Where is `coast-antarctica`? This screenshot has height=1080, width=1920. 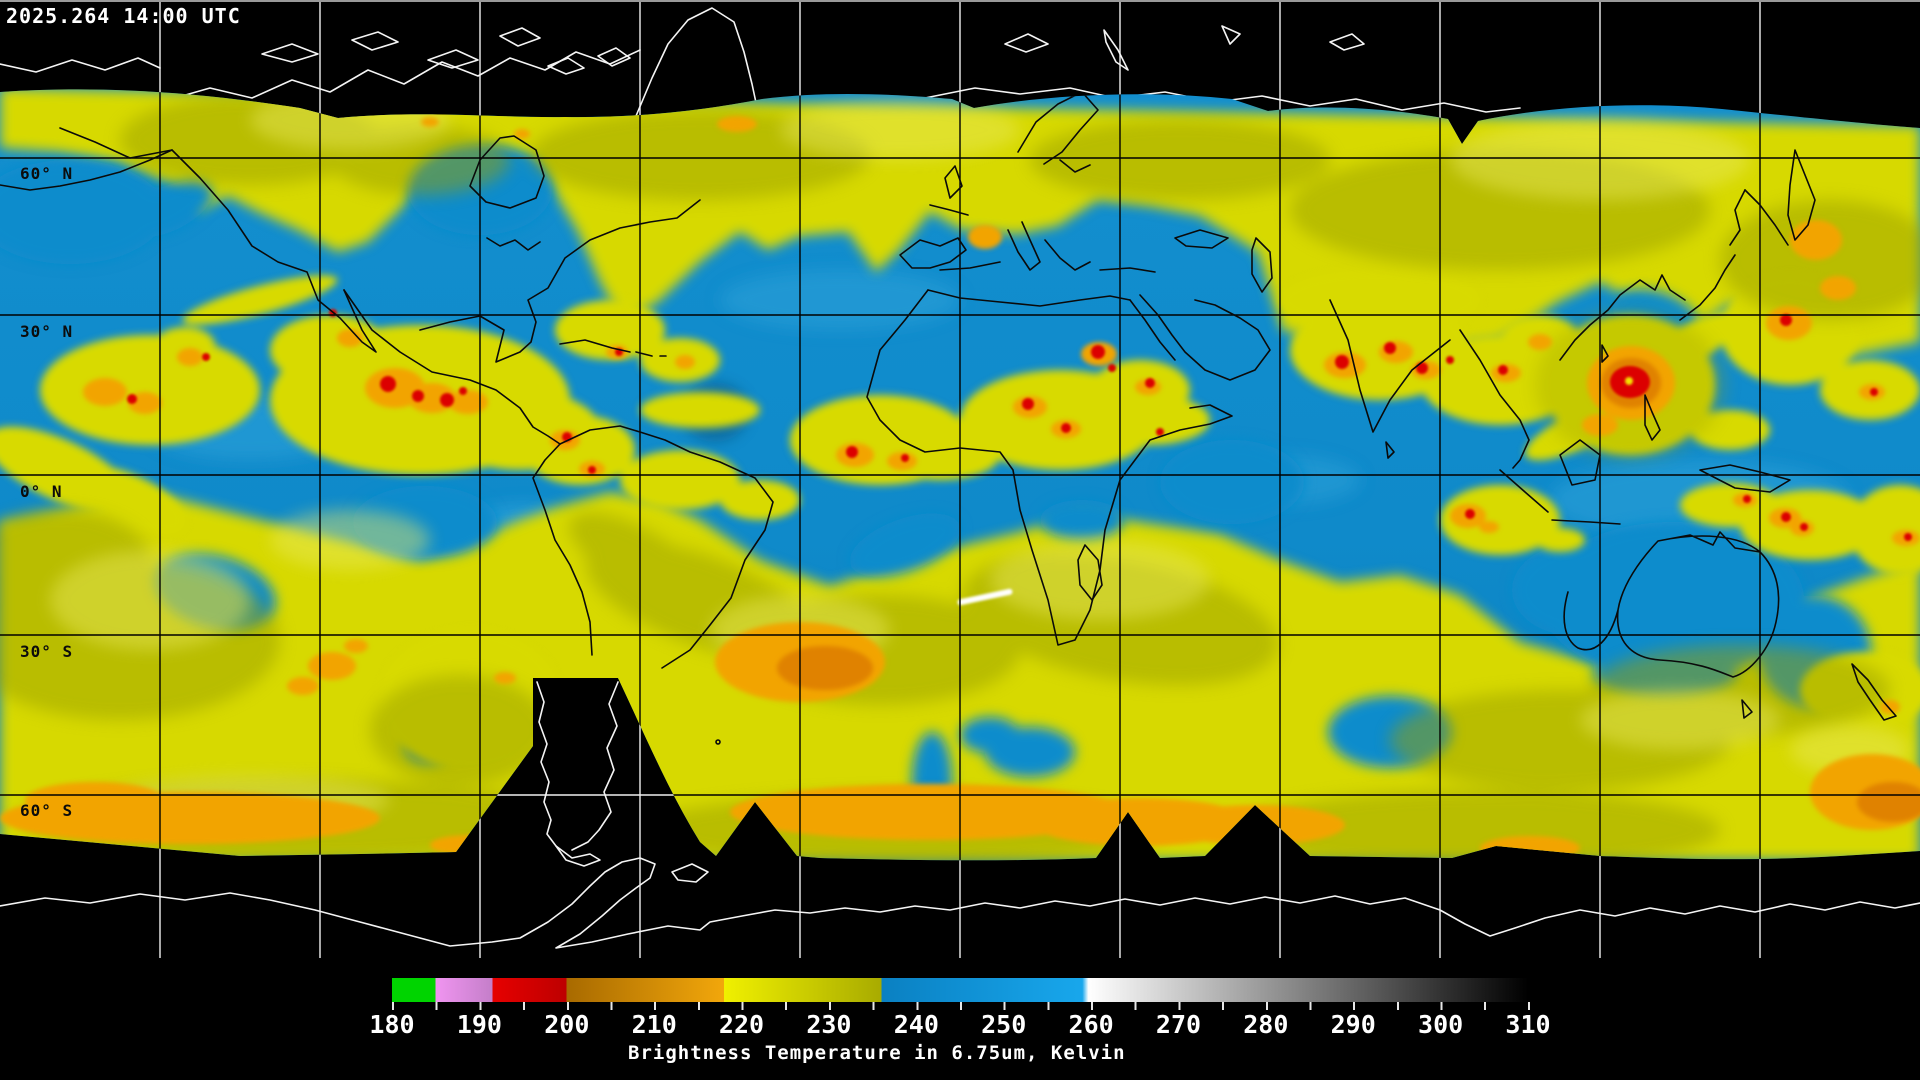
coast-antarctica is located at coordinates (960, 903).